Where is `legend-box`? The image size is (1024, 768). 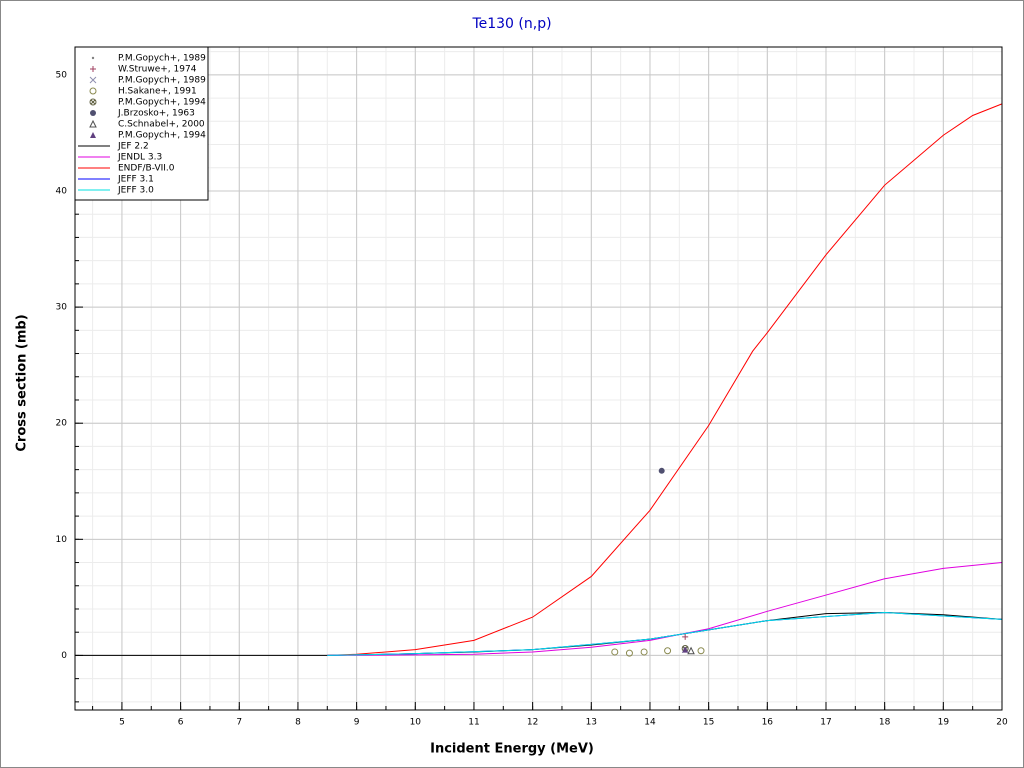
legend-box is located at coordinates (141, 123).